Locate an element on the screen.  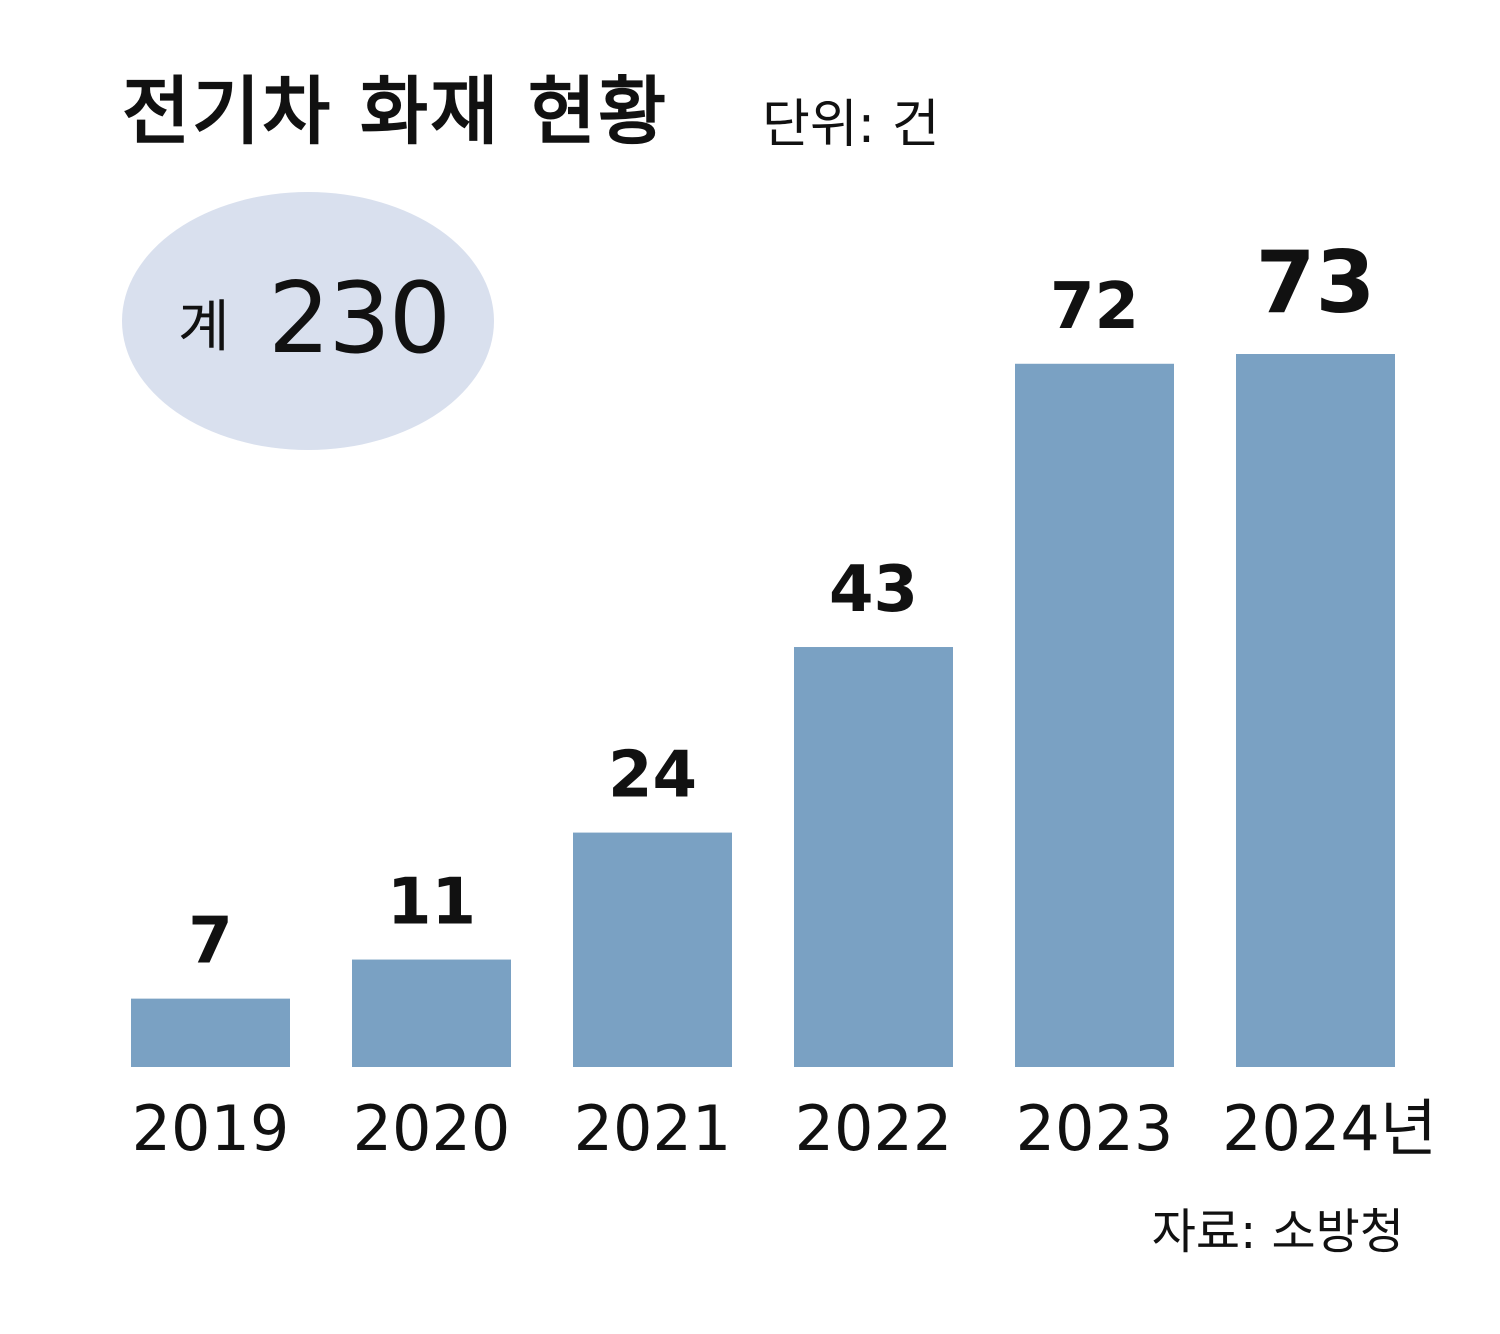
source-note: 자료: 소방청 is located at coordinates (1277, 1232).